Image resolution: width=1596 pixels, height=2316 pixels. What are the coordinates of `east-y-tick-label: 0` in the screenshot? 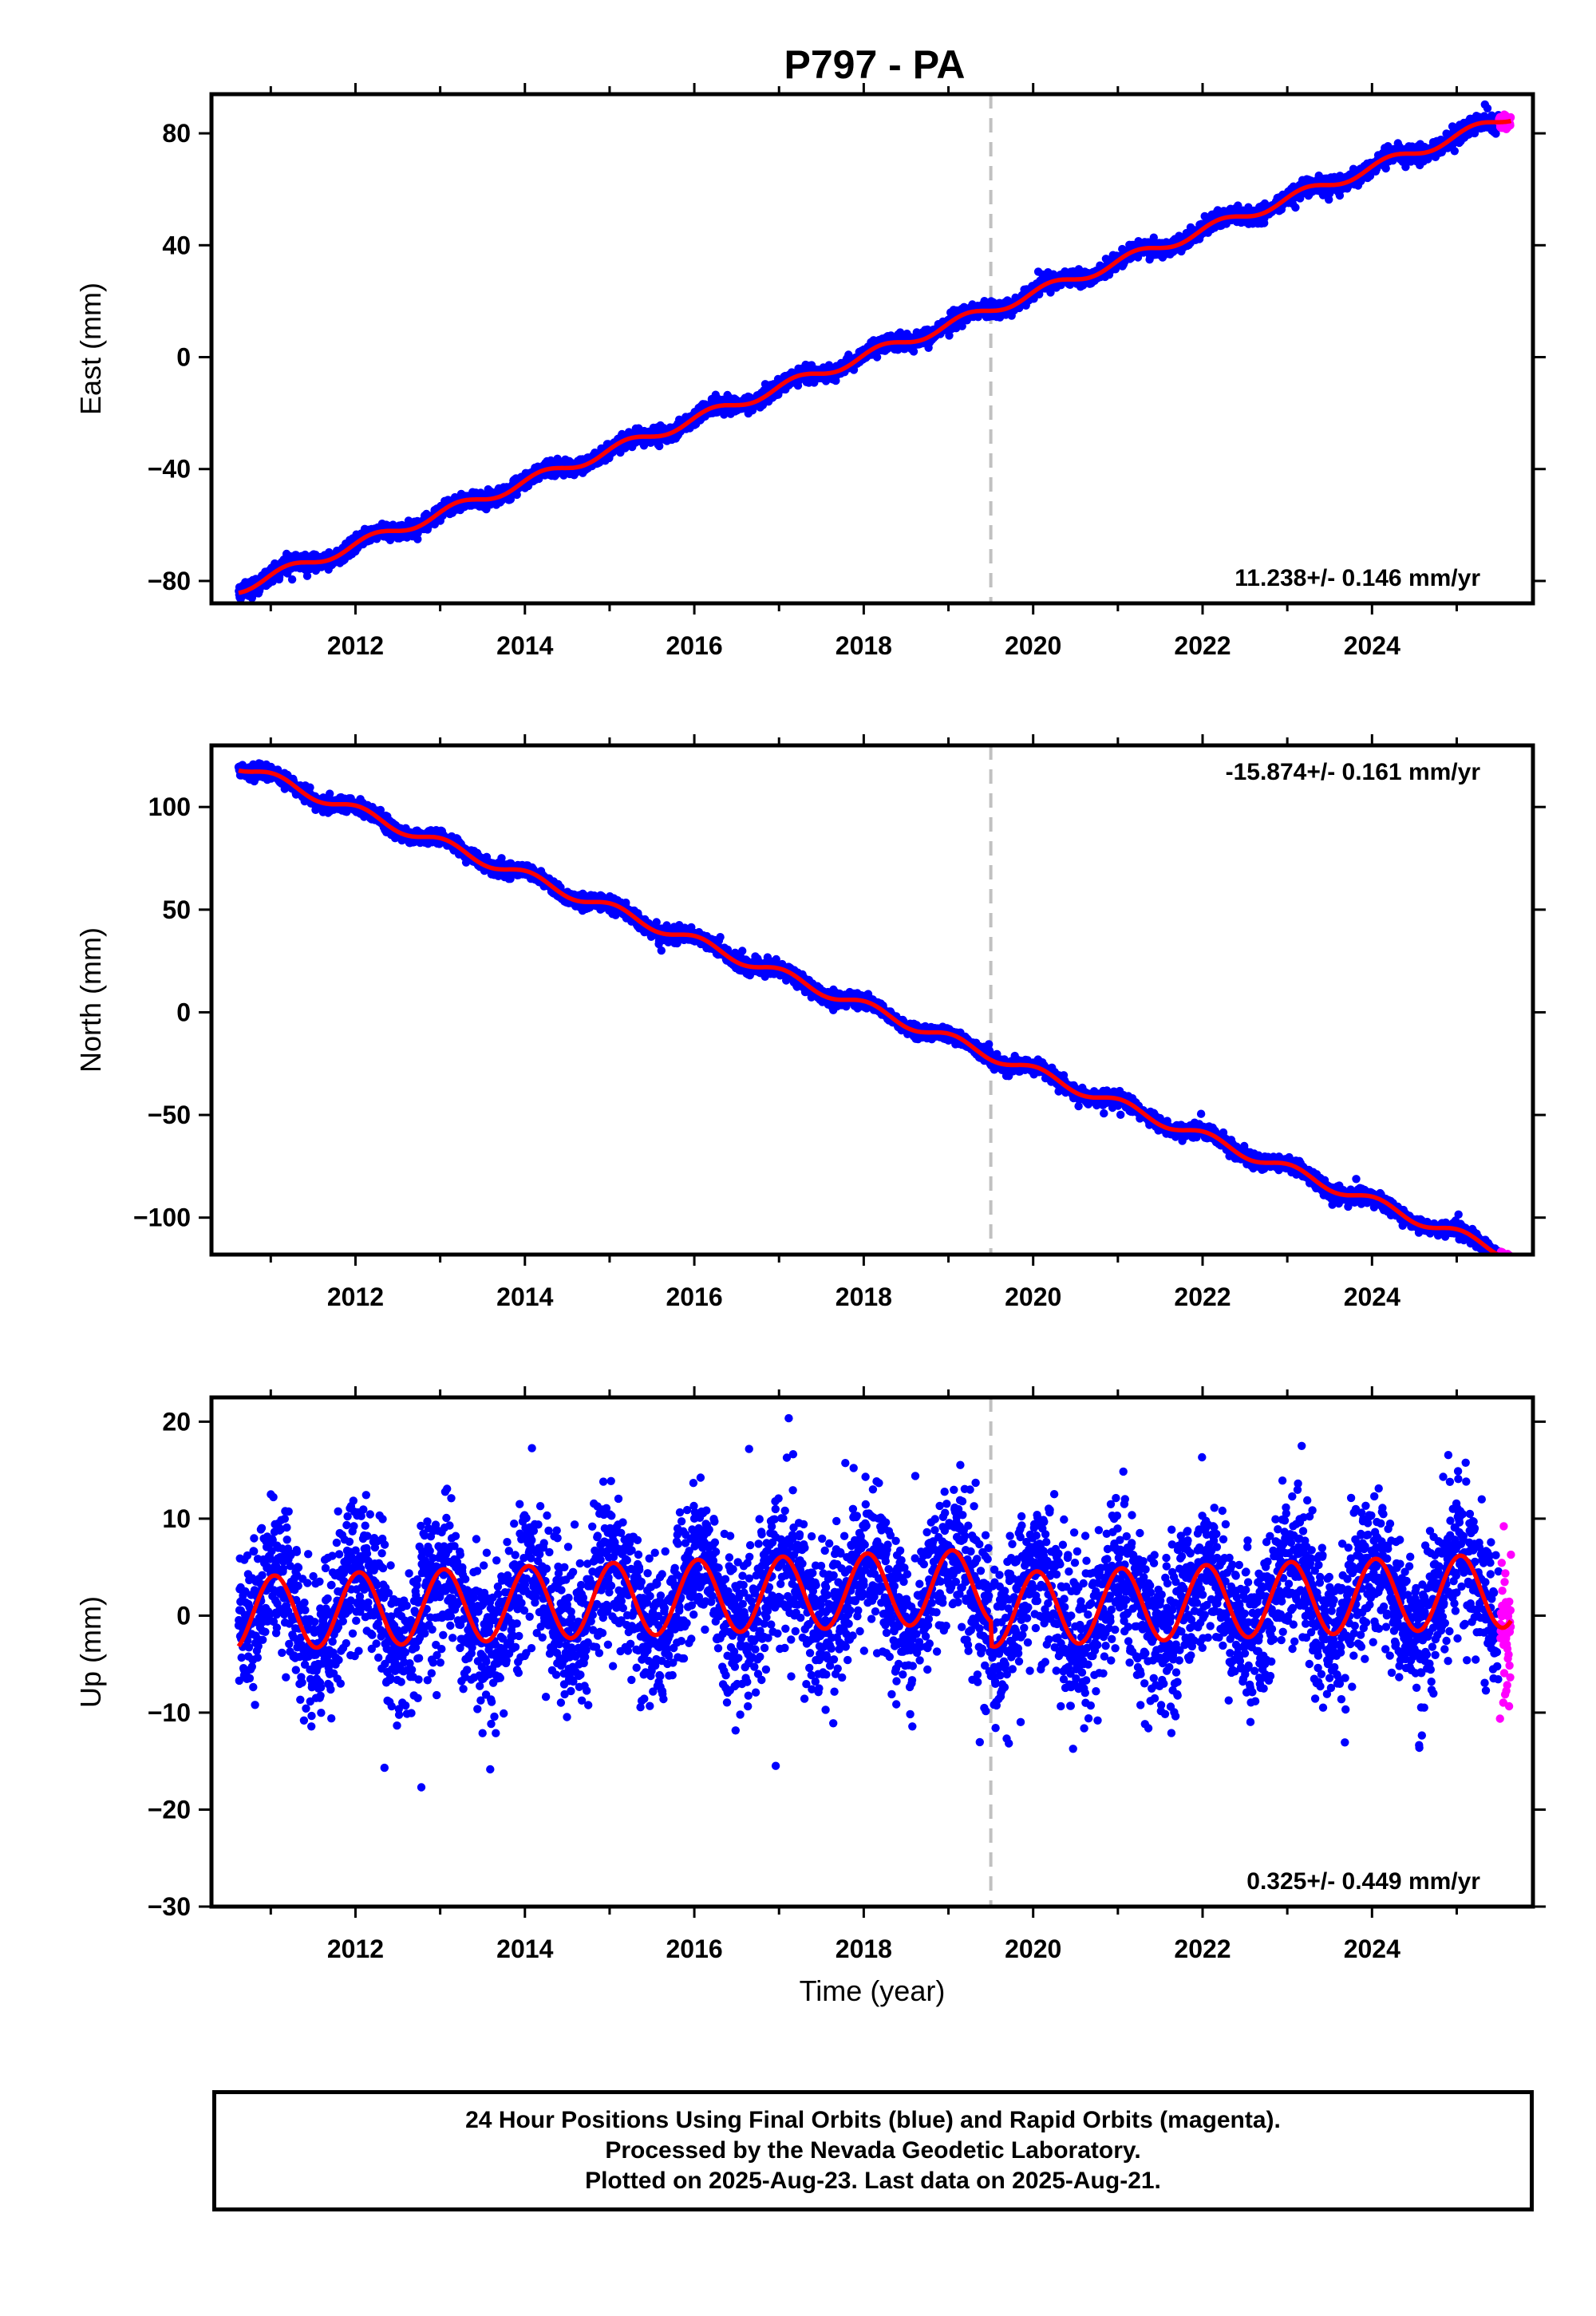 It's located at (183, 357).